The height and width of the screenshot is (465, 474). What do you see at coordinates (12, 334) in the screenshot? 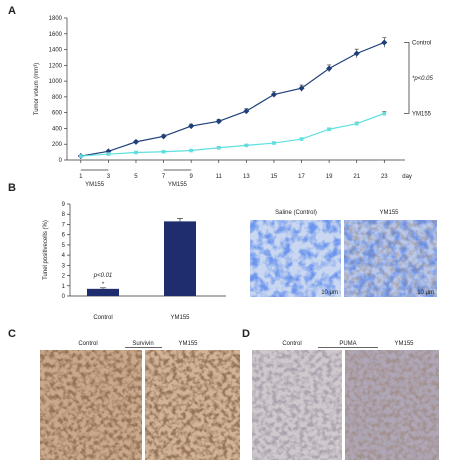
I see `panel-letter-c: C` at bounding box center [12, 334].